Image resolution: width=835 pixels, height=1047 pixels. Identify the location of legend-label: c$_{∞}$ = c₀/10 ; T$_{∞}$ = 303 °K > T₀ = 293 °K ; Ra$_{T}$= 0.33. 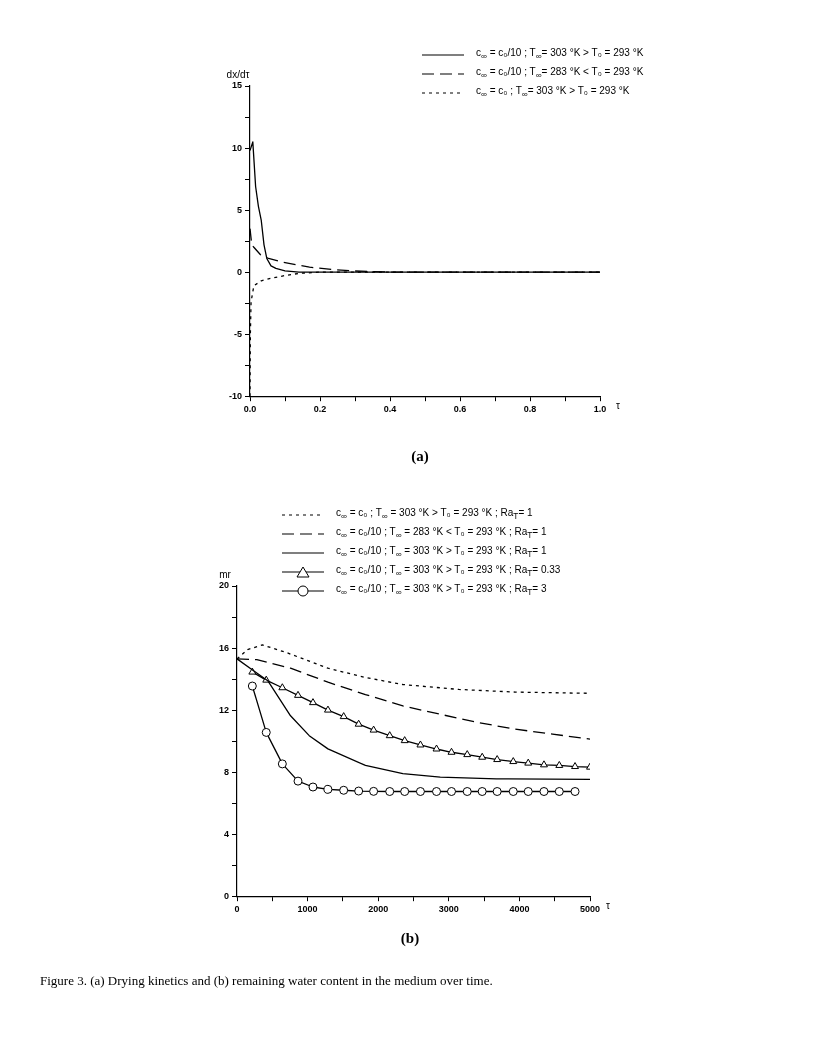
(448, 571).